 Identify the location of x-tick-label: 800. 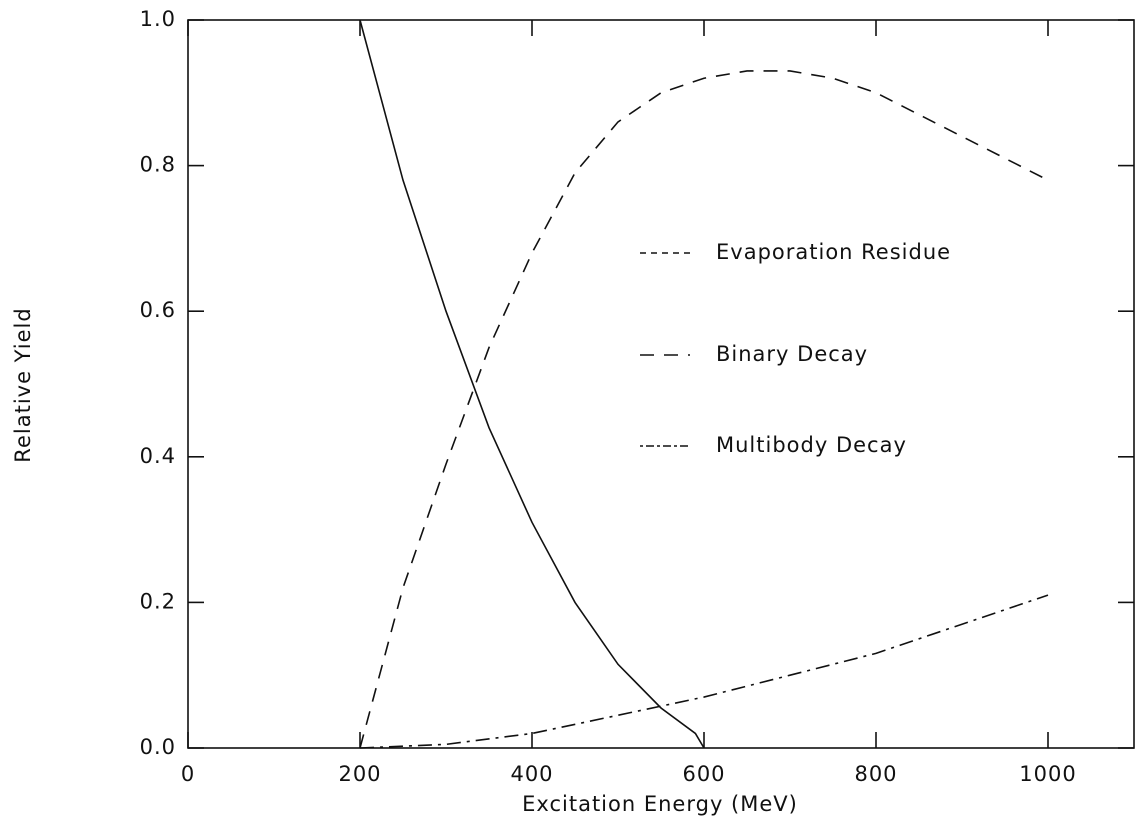
(875, 774).